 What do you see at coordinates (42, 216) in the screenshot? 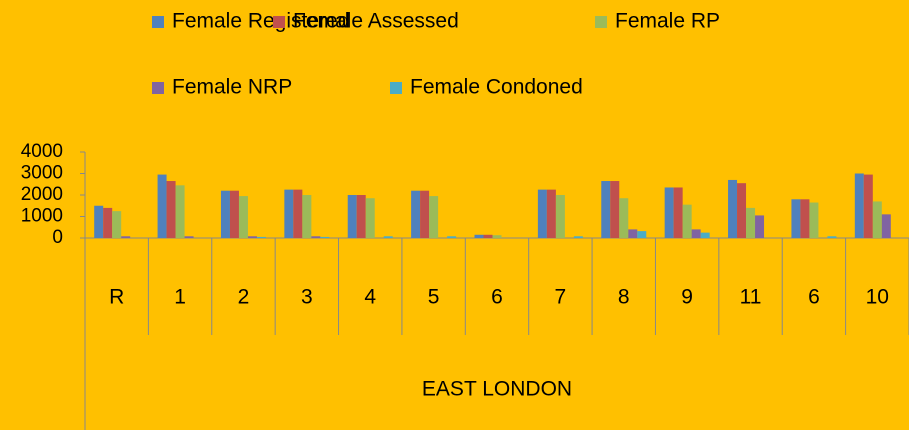
I see `y-tick-label: 1000` at bounding box center [42, 216].